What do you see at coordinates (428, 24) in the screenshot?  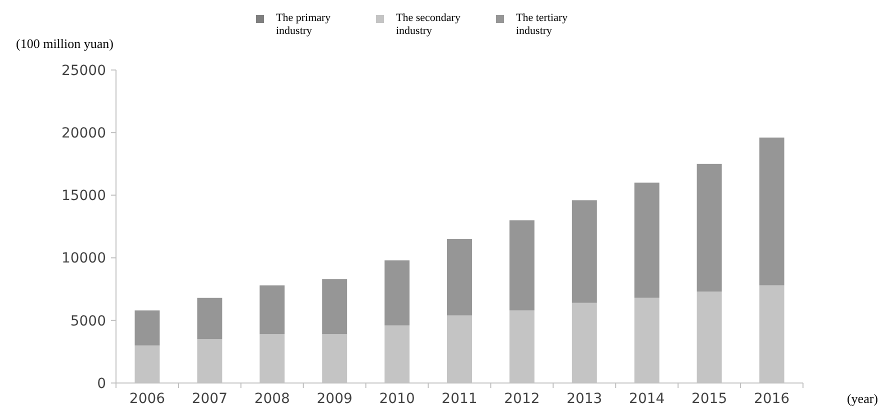 I see `legend-label: The secondary industry` at bounding box center [428, 24].